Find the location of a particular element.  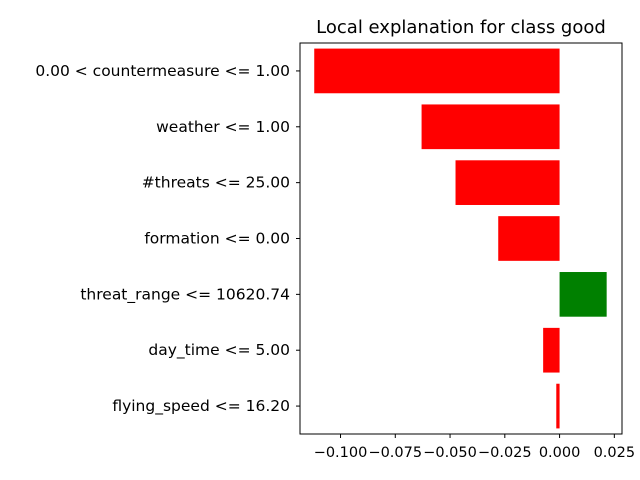

chart-title: Local explanation for class good is located at coordinates (461, 27).